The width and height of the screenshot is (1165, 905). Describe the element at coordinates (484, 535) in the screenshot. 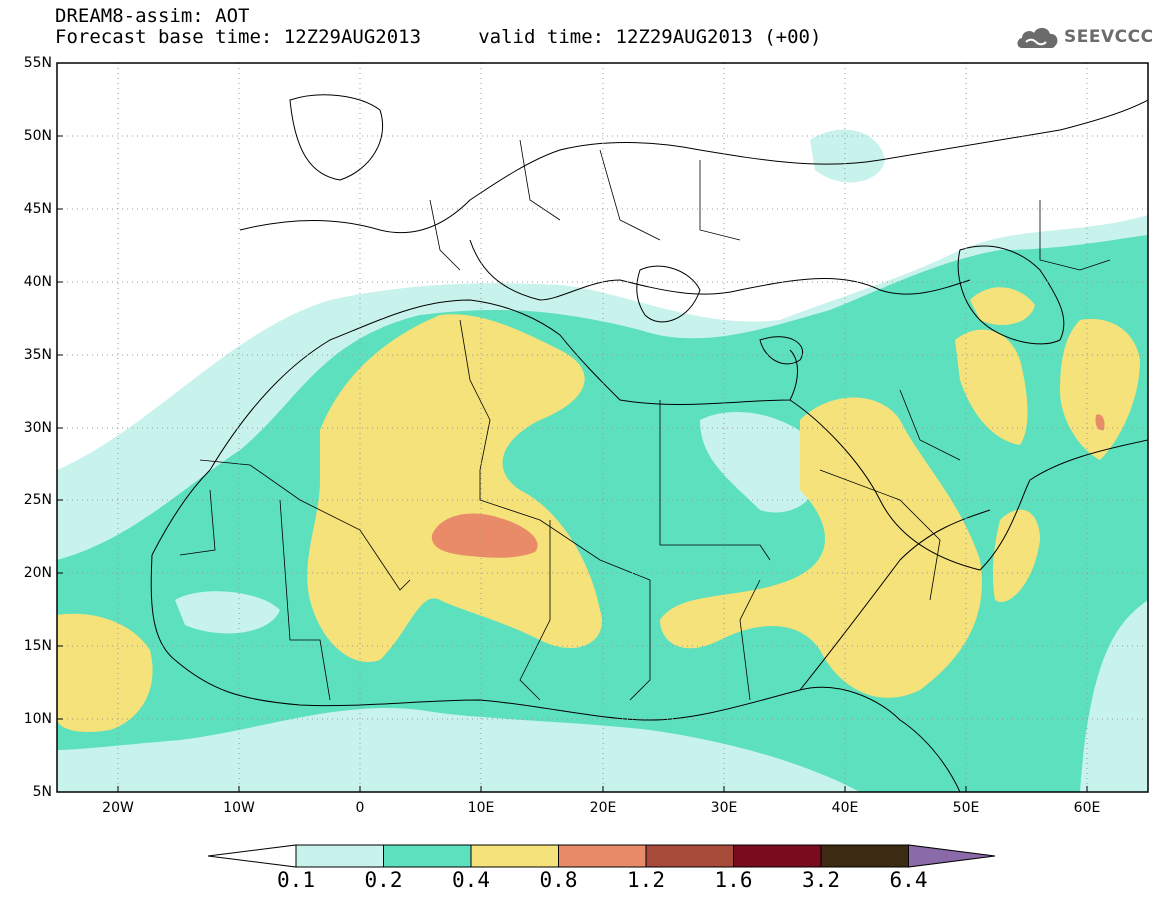

I see `aot-contour-0.8` at that location.